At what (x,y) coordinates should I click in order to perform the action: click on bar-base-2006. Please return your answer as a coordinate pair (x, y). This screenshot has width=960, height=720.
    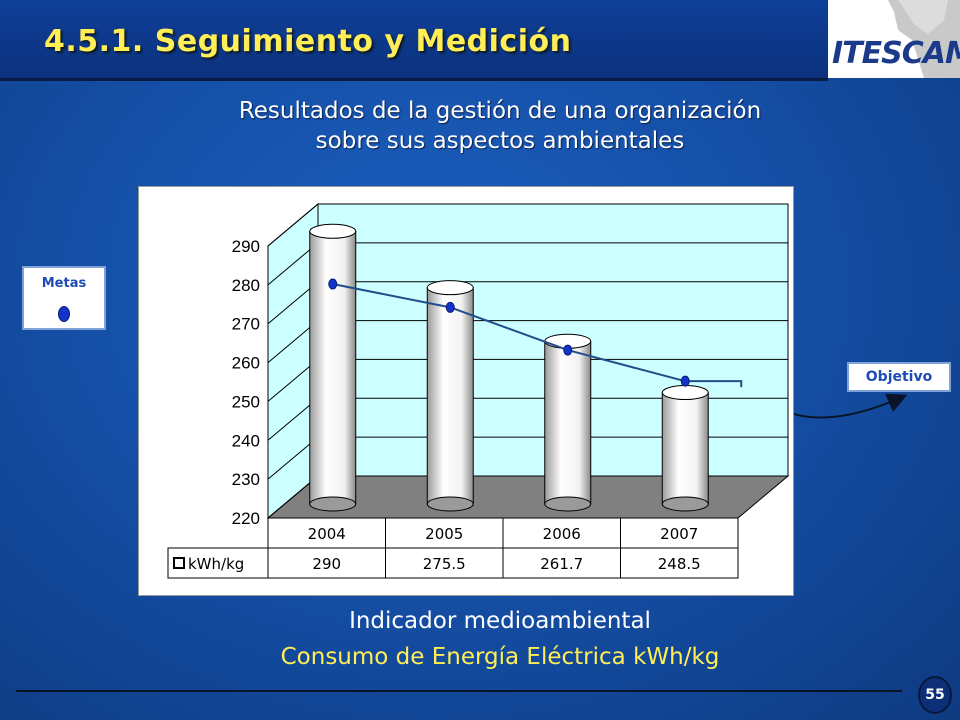
    Looking at the image, I should click on (568, 504).